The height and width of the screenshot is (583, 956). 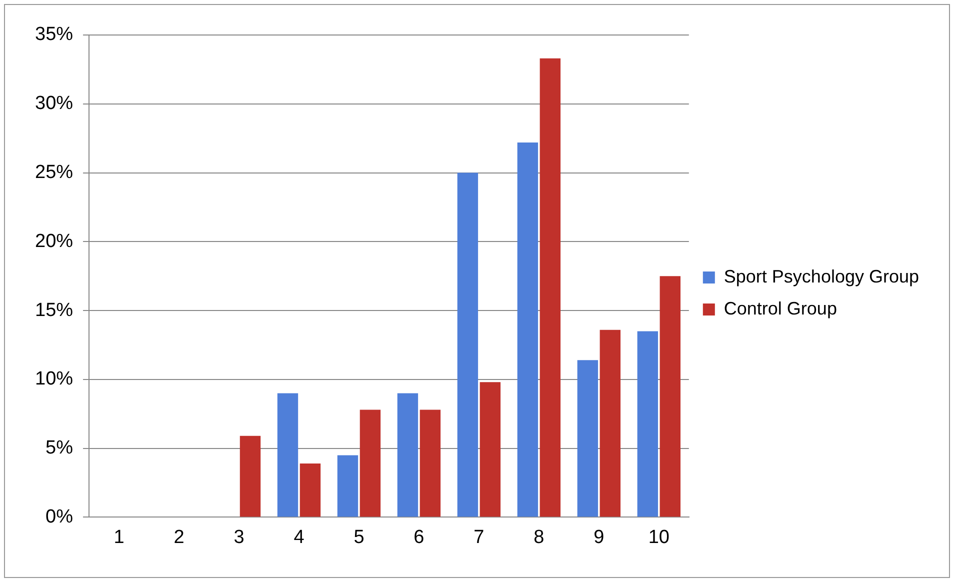 I want to click on x-tick-label: 9, so click(x=599, y=537).